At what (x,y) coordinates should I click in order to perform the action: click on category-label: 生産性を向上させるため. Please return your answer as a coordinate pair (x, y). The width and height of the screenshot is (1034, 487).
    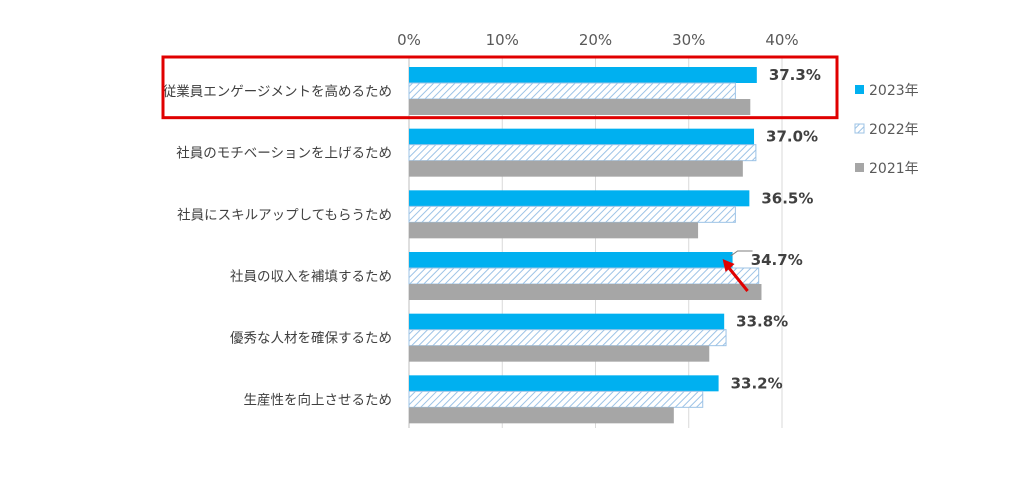
    Looking at the image, I should click on (318, 400).